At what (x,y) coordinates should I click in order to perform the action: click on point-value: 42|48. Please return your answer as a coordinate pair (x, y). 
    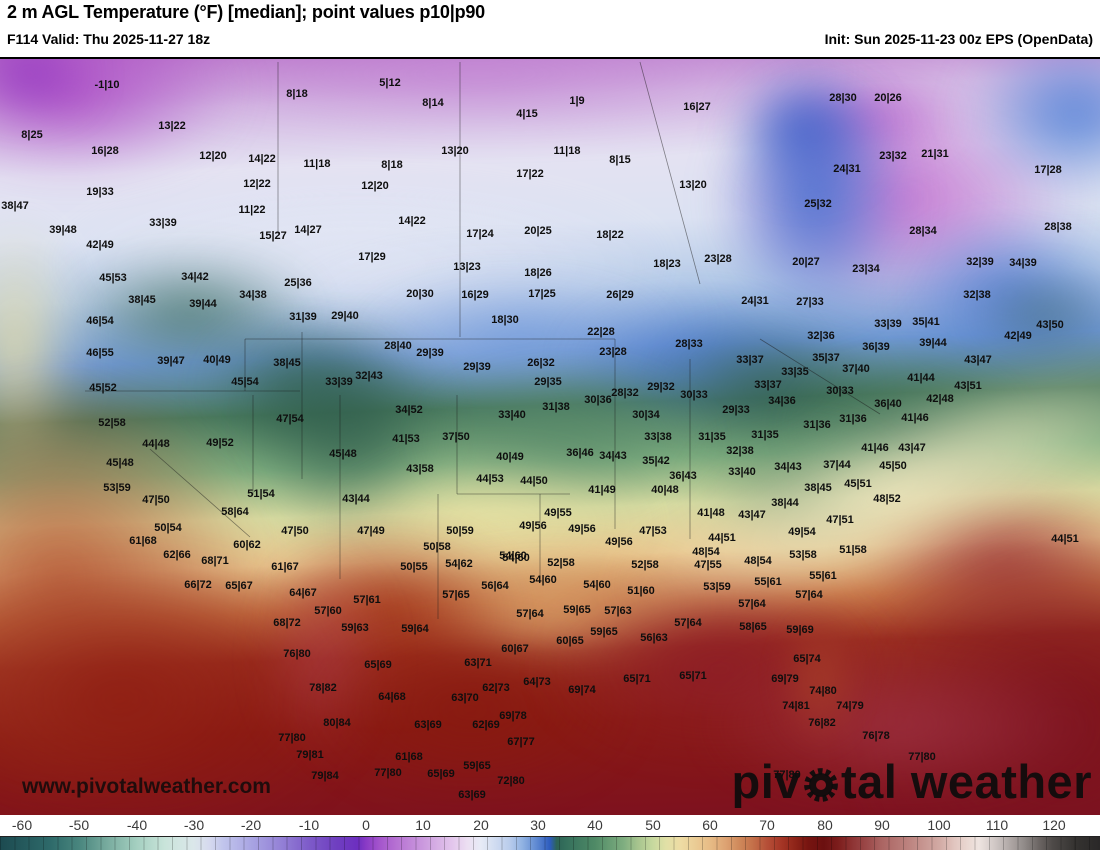
    Looking at the image, I should click on (940, 399).